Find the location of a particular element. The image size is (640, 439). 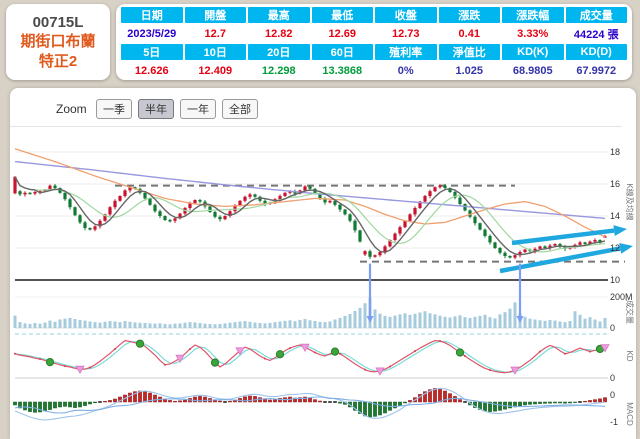

quote-header-cell: 淨值比 is located at coordinates (469, 52).